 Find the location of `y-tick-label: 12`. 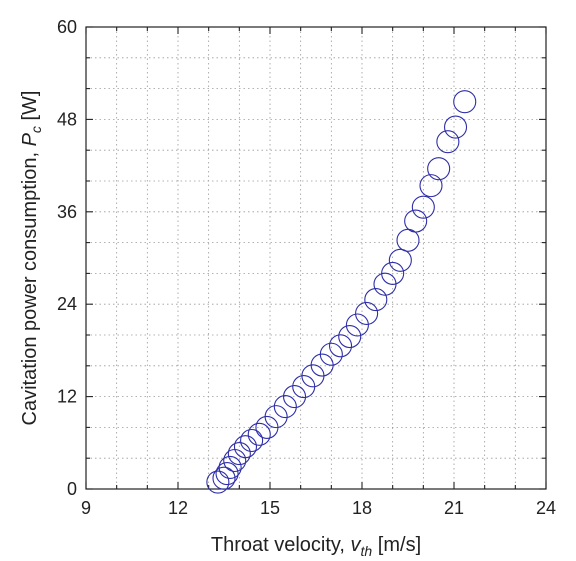

y-tick-label: 12 is located at coordinates (67, 397).